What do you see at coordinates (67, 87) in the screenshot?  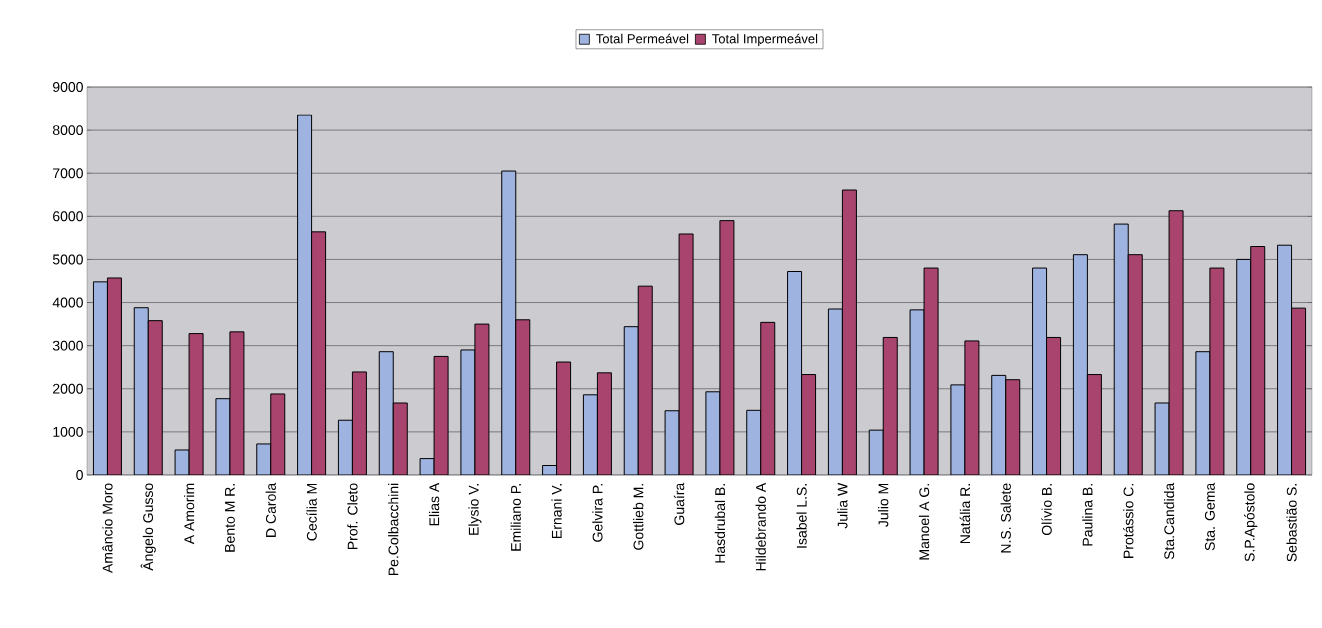 I see `y-tick-label: 9000` at bounding box center [67, 87].